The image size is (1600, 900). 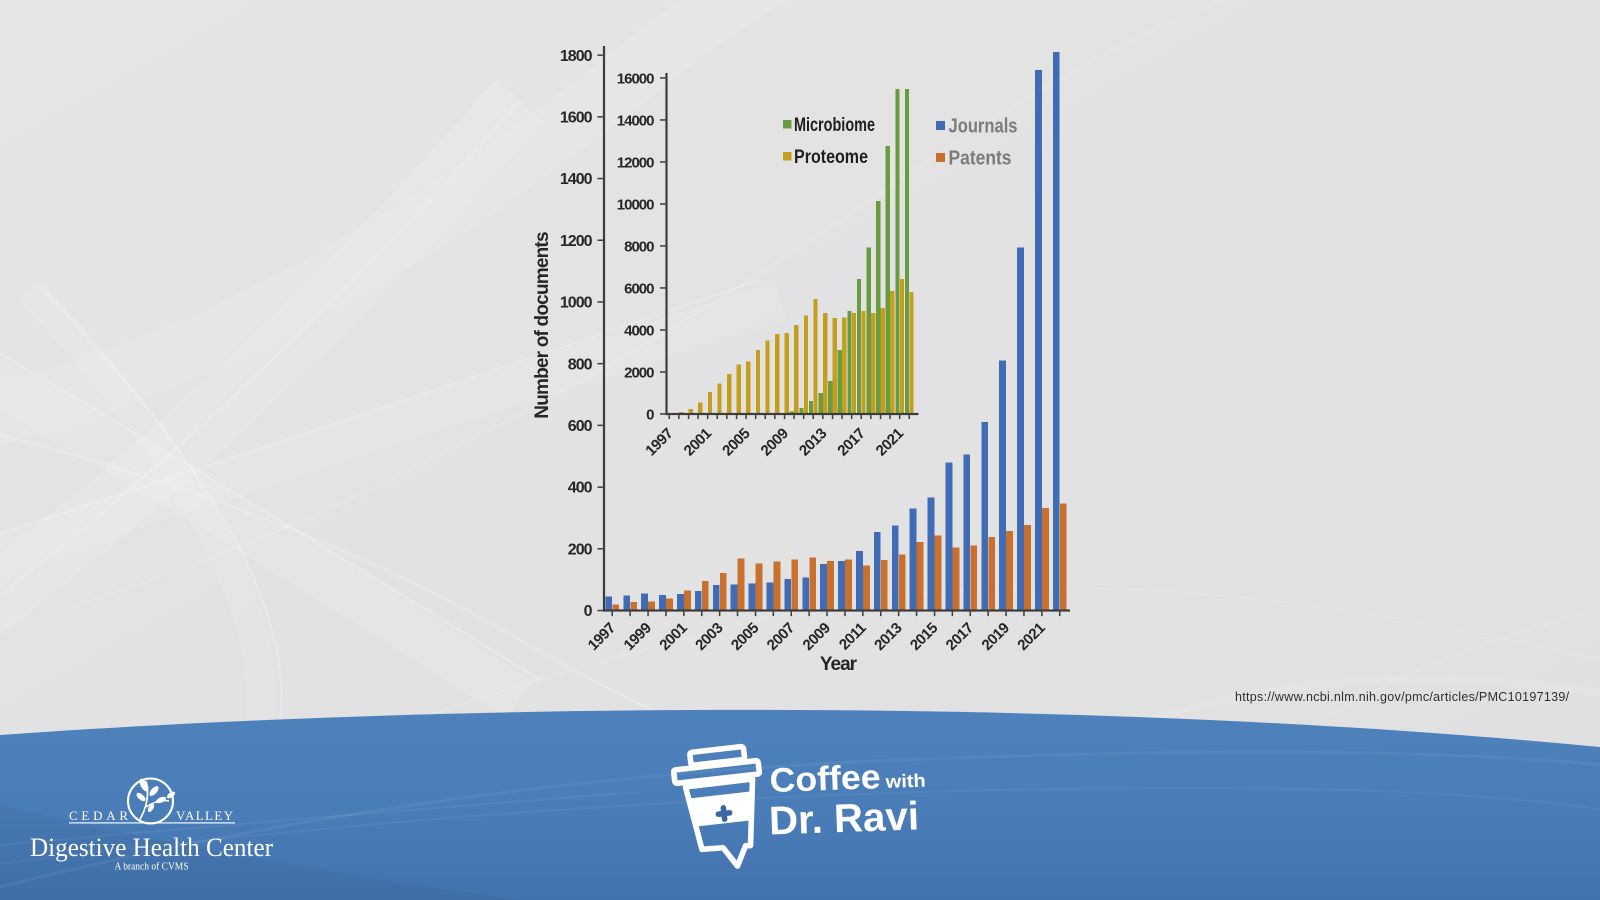 I want to click on svg-text: Microbiome, so click(x=834, y=125).